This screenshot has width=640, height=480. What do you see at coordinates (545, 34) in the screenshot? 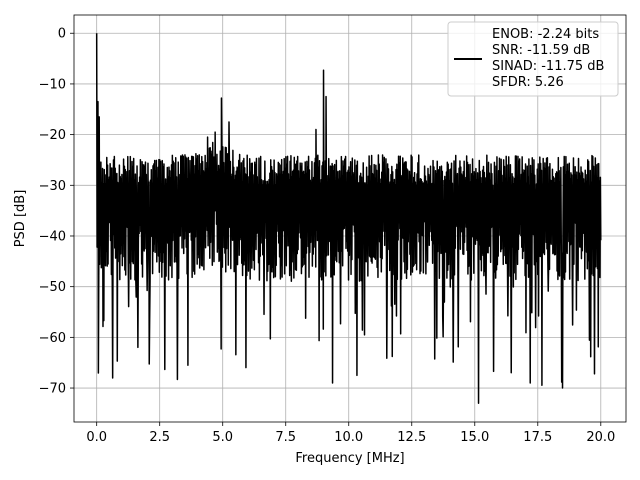
I see `legend-entry-enob: ENOB: -2.24 bits` at bounding box center [545, 34].